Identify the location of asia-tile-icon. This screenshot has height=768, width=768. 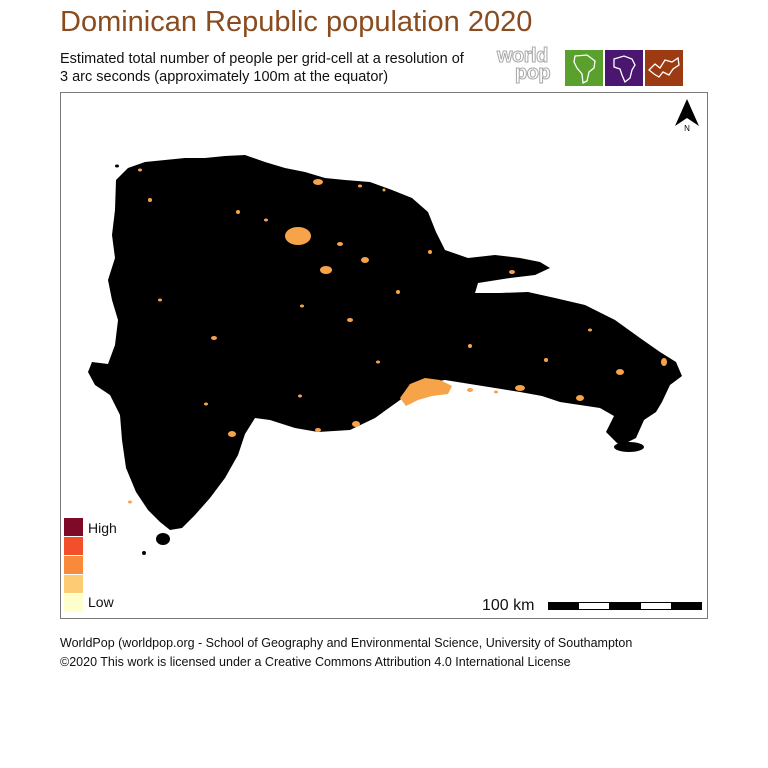
(664, 68).